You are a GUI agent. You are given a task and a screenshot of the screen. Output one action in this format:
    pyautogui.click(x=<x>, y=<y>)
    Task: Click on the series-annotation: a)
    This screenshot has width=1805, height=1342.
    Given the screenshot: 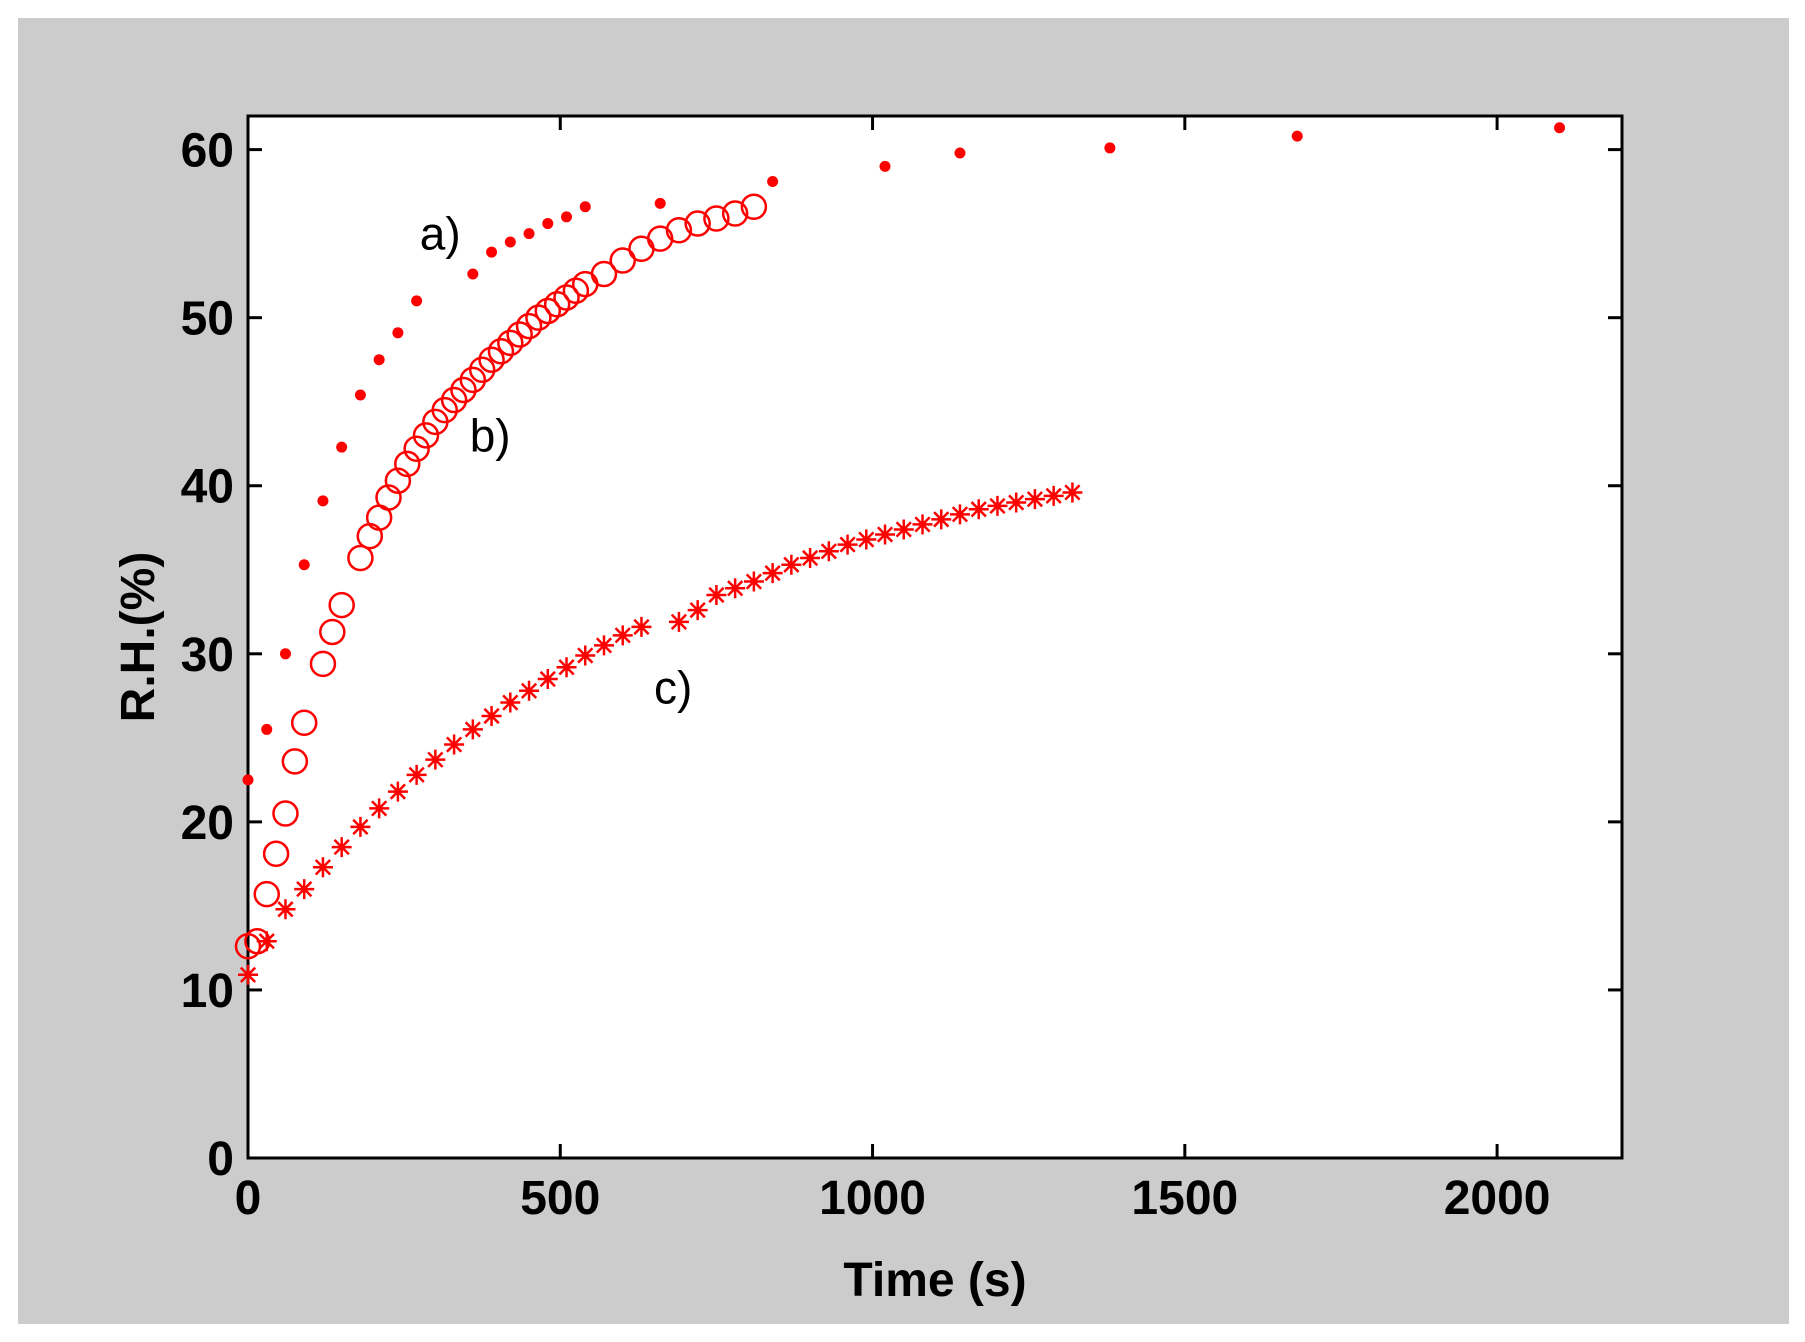 What is the action you would take?
    pyautogui.click(x=440, y=234)
    